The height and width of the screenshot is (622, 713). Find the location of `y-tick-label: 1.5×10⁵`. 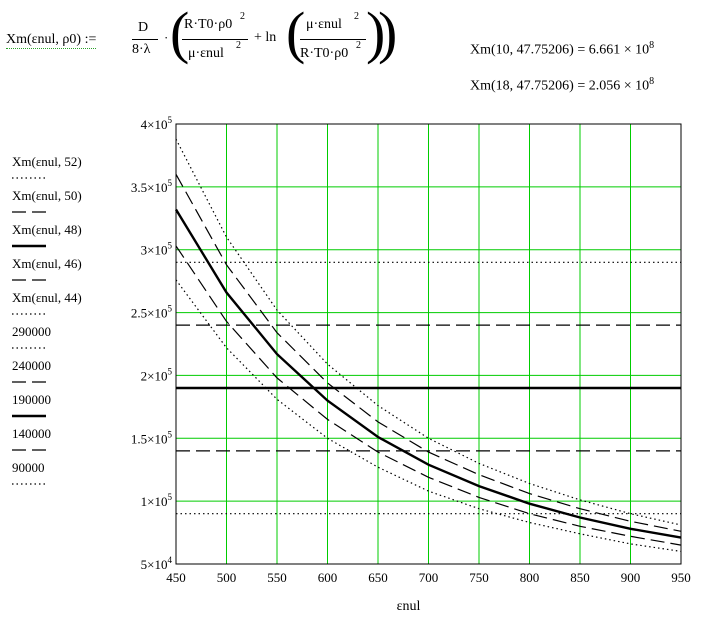

y-tick-label: 1.5×10⁵ is located at coordinates (152, 437).